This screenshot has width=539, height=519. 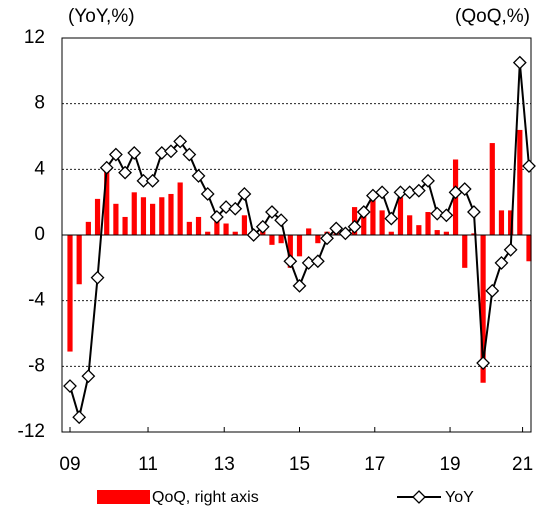 What do you see at coordinates (36, 300) in the screenshot?
I see `y-tick-label: -4` at bounding box center [36, 300].